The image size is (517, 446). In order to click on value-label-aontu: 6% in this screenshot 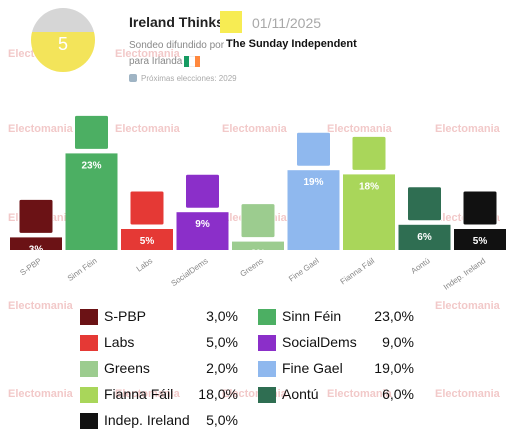, I will do `click(424, 237)`.